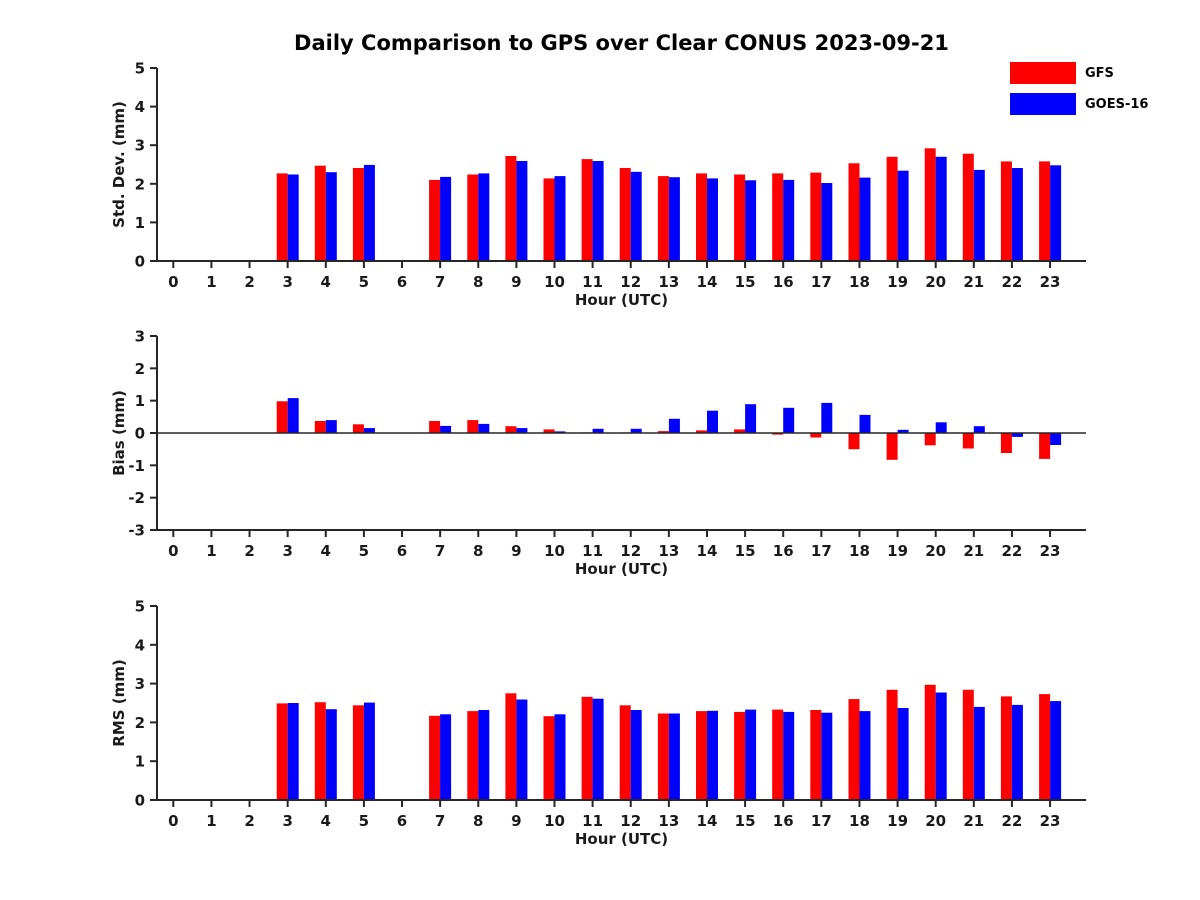 Image resolution: width=1200 pixels, height=900 pixels. Describe the element at coordinates (249, 551) in the screenshot. I see `x-tick-label: 2` at that location.